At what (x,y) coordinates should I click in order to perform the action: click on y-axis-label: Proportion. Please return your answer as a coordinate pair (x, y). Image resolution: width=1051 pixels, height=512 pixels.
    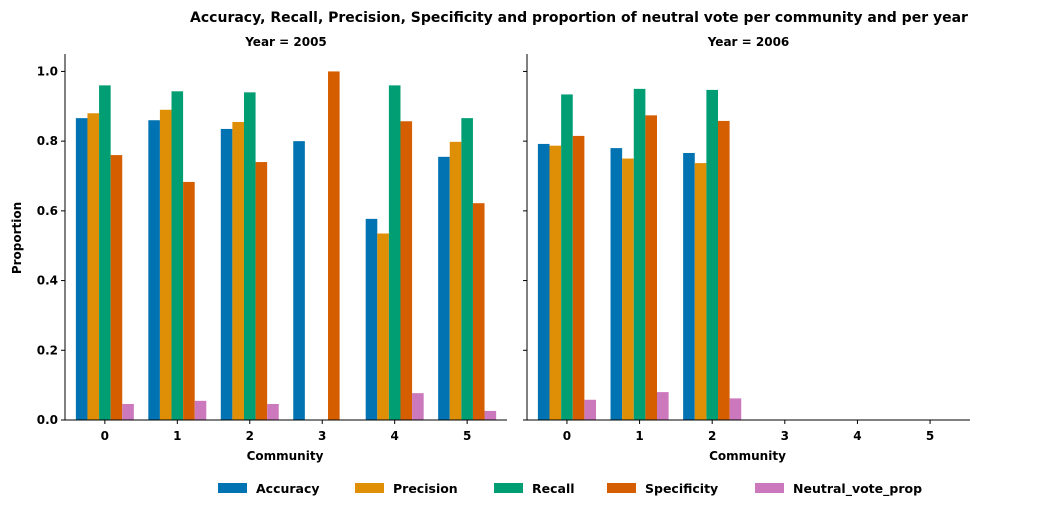
    Looking at the image, I should click on (17, 238).